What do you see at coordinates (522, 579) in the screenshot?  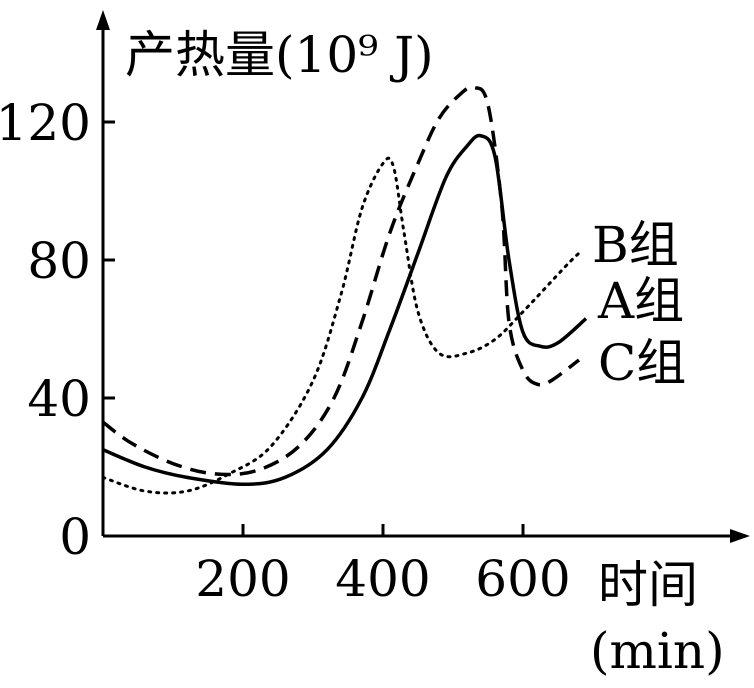 I see `x-tick-label-600: 600` at bounding box center [522, 579].